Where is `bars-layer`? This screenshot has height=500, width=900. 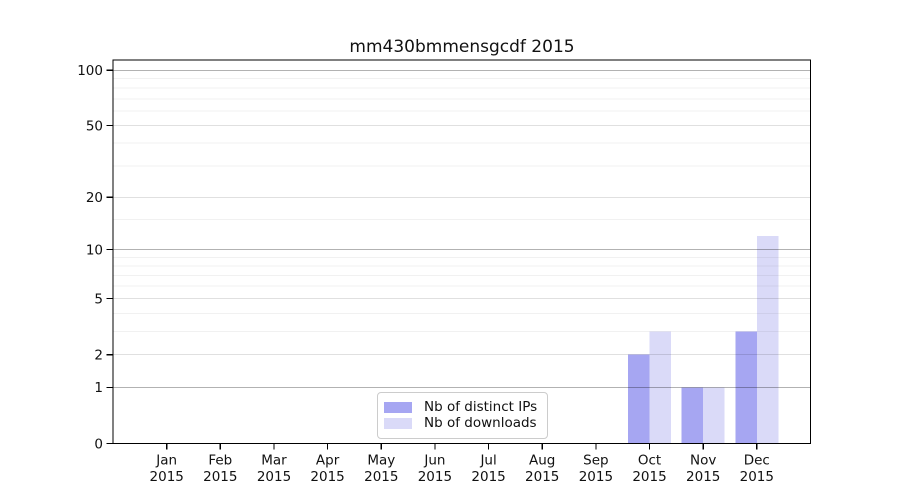
bars-layer is located at coordinates (703, 340).